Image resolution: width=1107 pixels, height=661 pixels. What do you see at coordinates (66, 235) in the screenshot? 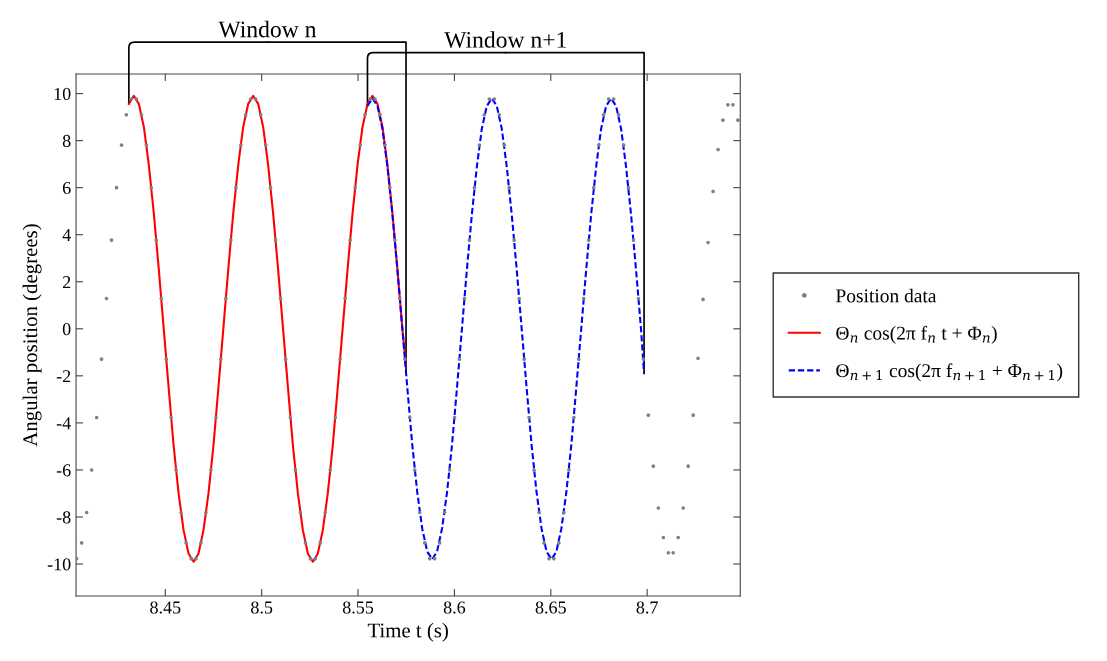
I see `y-tick-label: 4` at bounding box center [66, 235].